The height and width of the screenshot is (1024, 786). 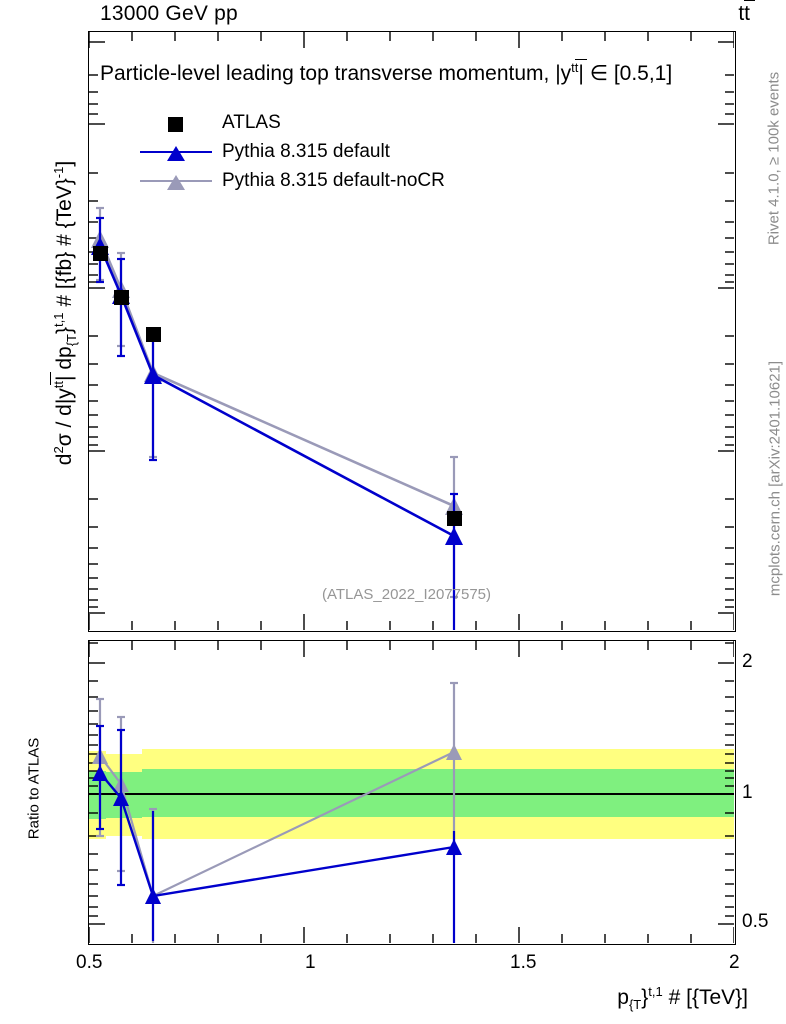 What do you see at coordinates (682, 998) in the screenshot?
I see `x-axis-label: p{T}t,1 # [{TeV}]` at bounding box center [682, 998].